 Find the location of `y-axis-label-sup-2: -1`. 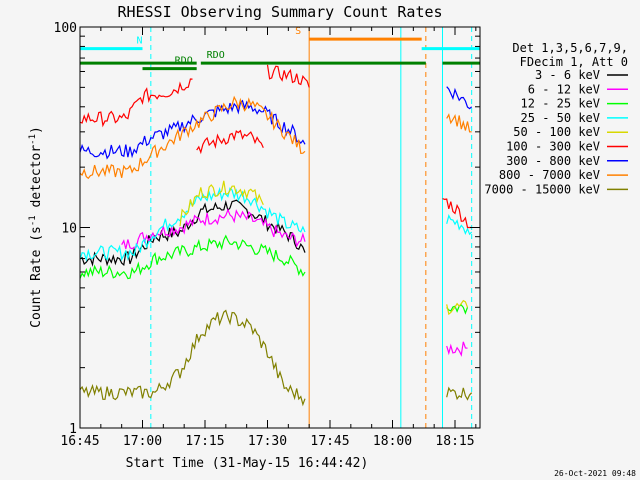

y-axis-label-sup-2: -1 is located at coordinates (33, 139).